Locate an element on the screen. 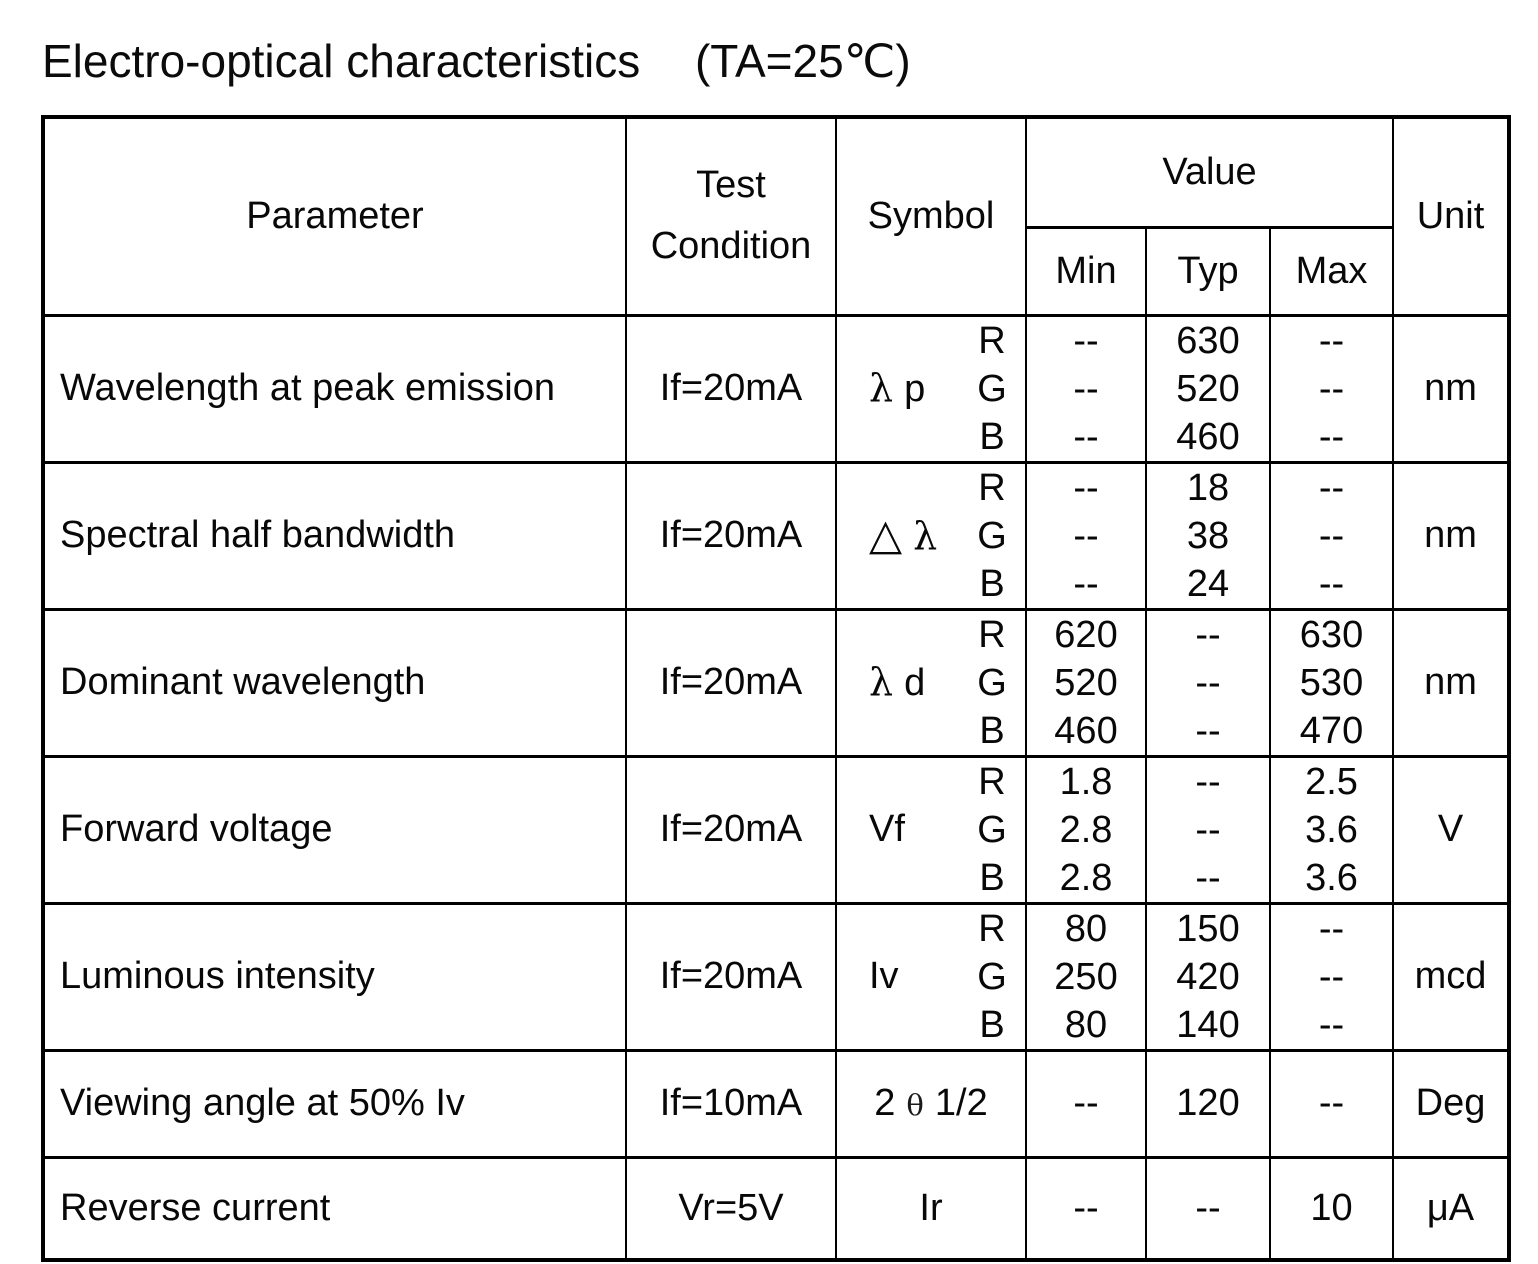 This screenshot has height=1264, width=1538. max-g: 530 is located at coordinates (1331, 682).